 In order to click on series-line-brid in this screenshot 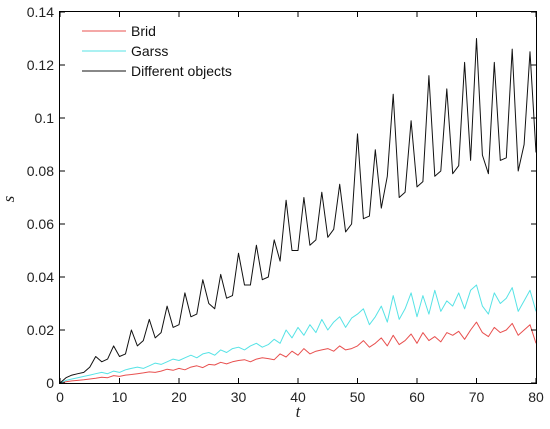, I will do `click(298, 352)`.